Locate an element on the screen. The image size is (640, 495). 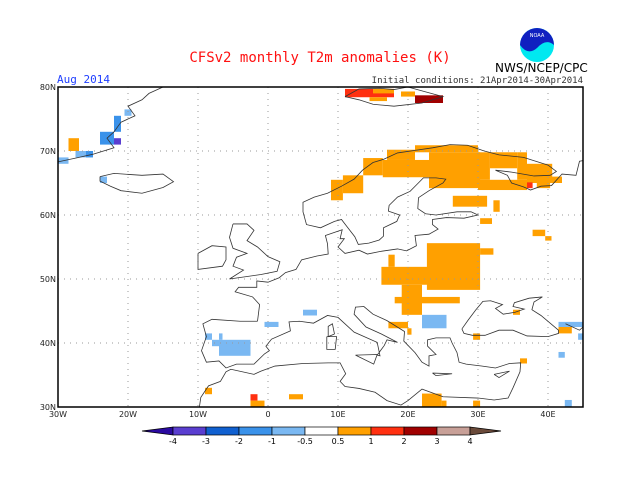
lat-tick-label: 40N is located at coordinates (48, 343).